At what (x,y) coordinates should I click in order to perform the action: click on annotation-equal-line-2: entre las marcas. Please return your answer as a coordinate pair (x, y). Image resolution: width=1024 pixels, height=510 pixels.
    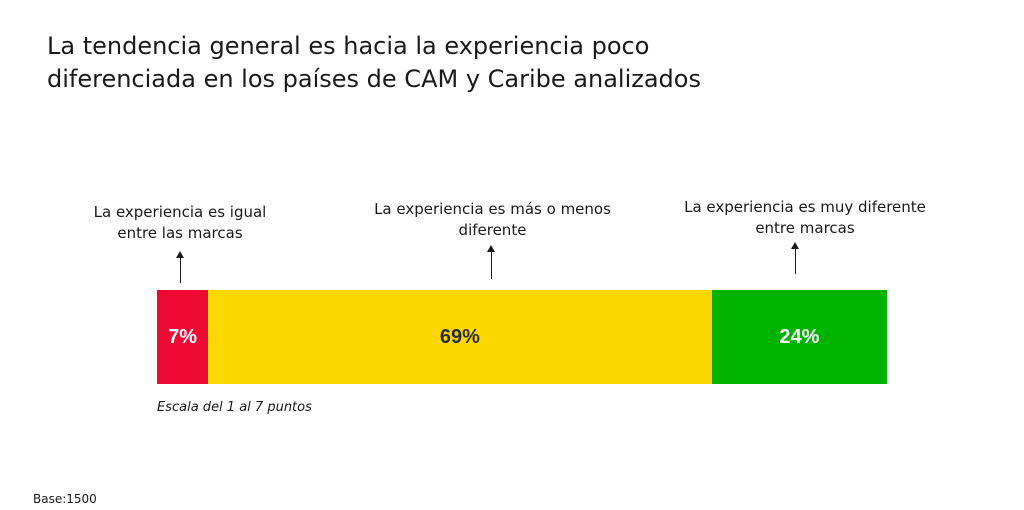
    Looking at the image, I should click on (180, 233).